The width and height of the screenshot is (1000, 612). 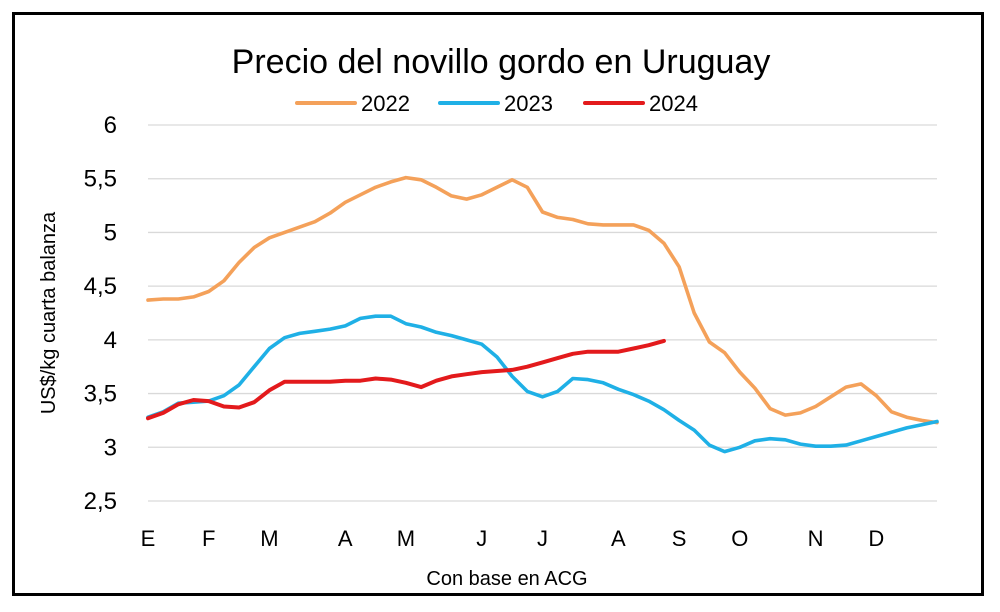 I want to click on y-tick-label: 4, so click(x=110, y=340).